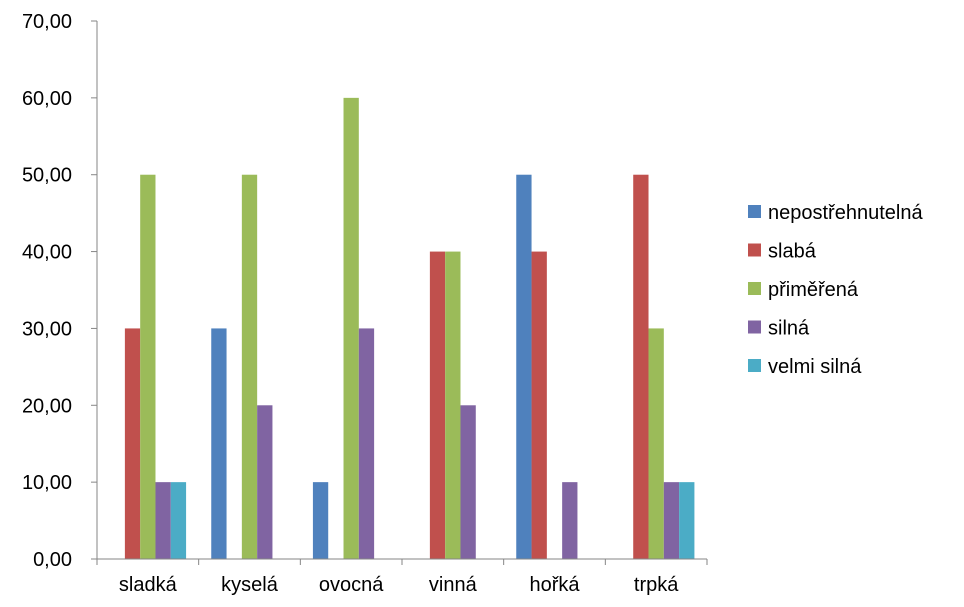  I want to click on y-tick-label: 70,00, so click(47, 22).